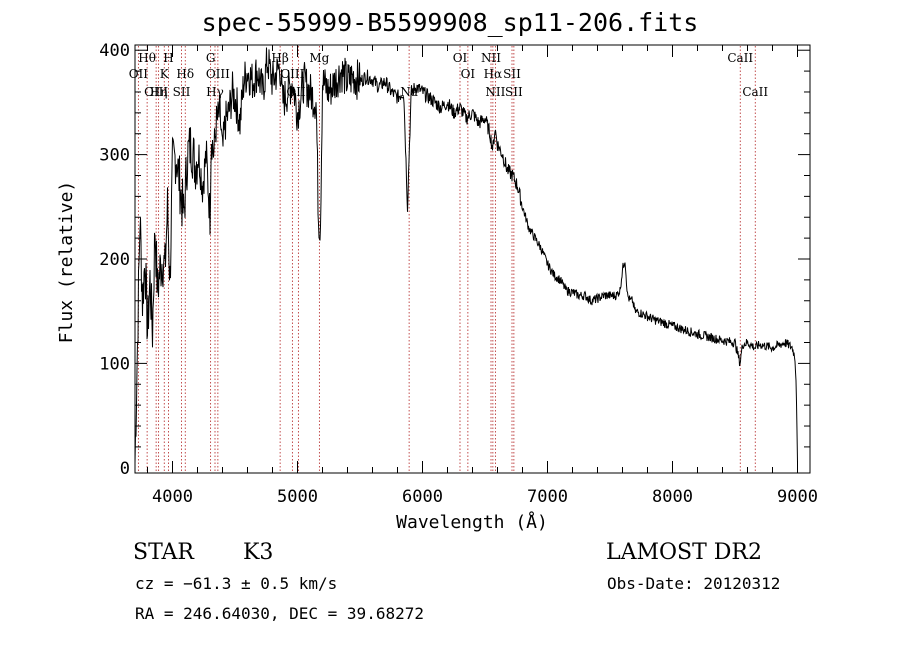 The height and width of the screenshot is (649, 900). What do you see at coordinates (215, 92) in the screenshot?
I see `marker-label: Hγ` at bounding box center [215, 92].